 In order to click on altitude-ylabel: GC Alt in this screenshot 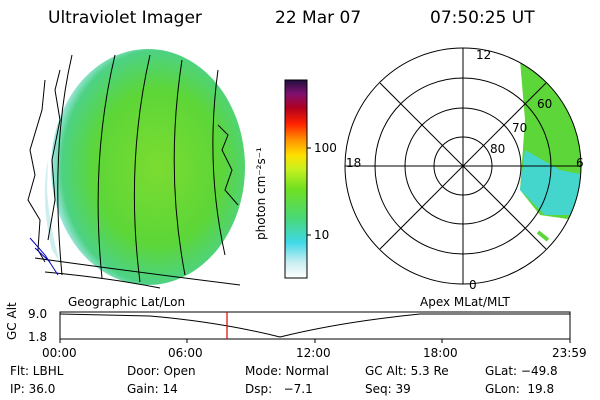, I will do `click(12, 321)`.